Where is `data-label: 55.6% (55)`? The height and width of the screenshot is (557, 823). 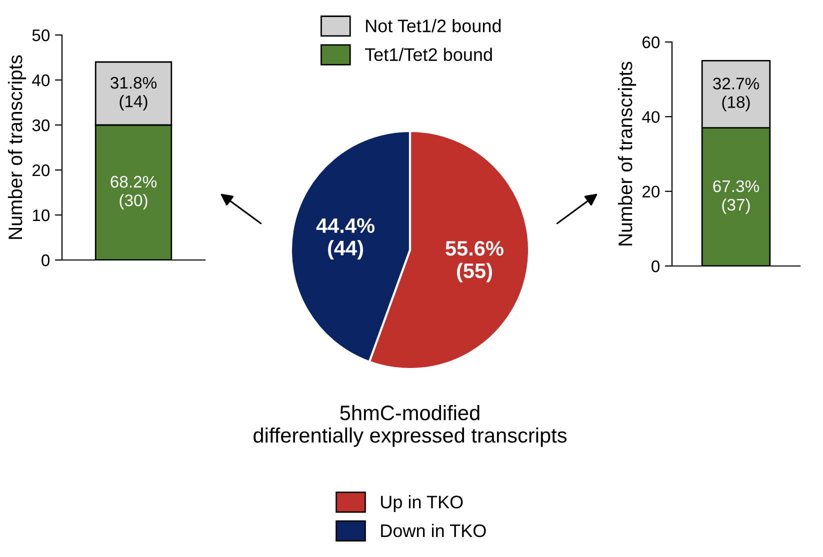
data-label: 55.6% (55) is located at coordinates (475, 261).